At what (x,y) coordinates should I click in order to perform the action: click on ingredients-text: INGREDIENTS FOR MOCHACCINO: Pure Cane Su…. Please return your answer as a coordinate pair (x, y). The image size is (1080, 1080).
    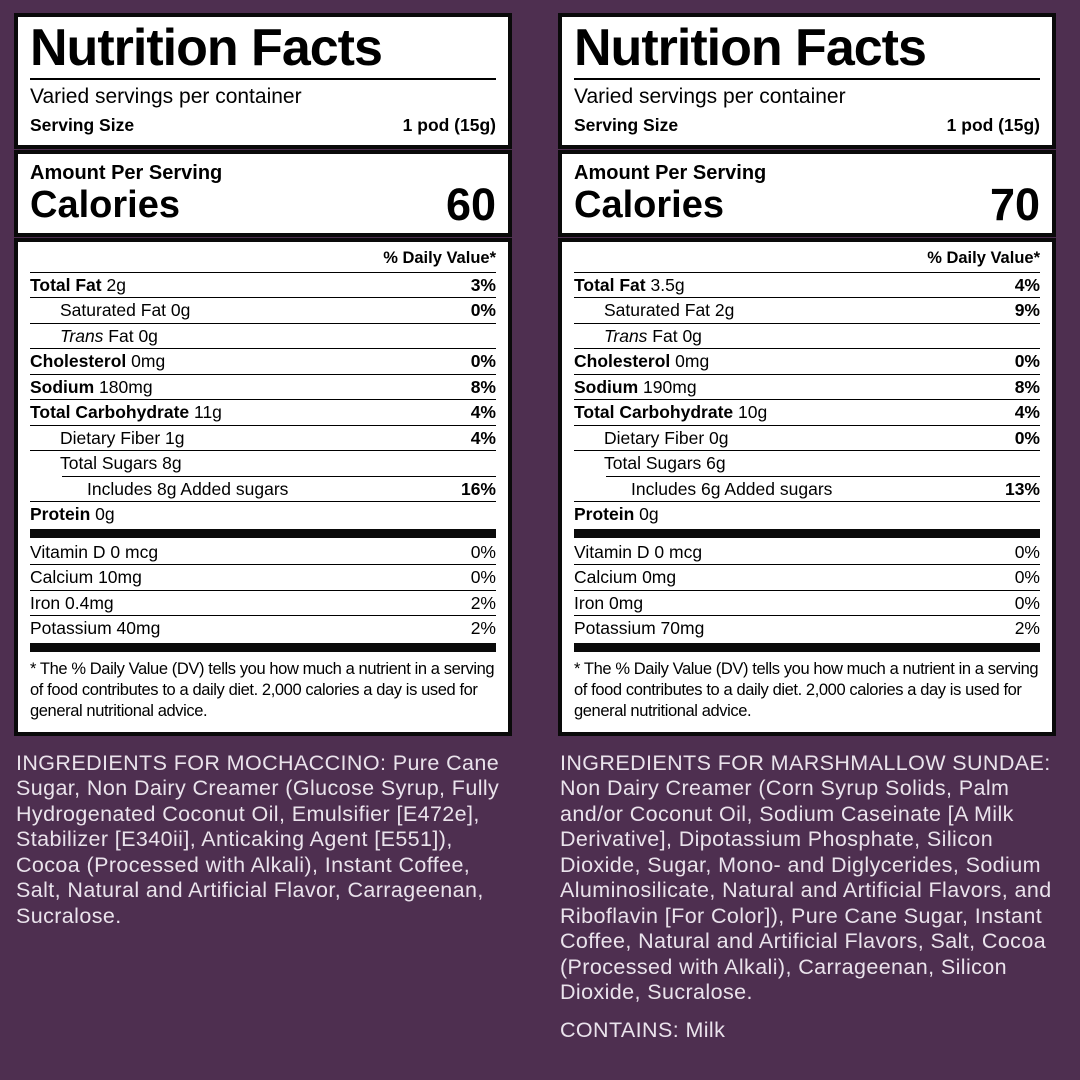
    Looking at the image, I should click on (258, 839).